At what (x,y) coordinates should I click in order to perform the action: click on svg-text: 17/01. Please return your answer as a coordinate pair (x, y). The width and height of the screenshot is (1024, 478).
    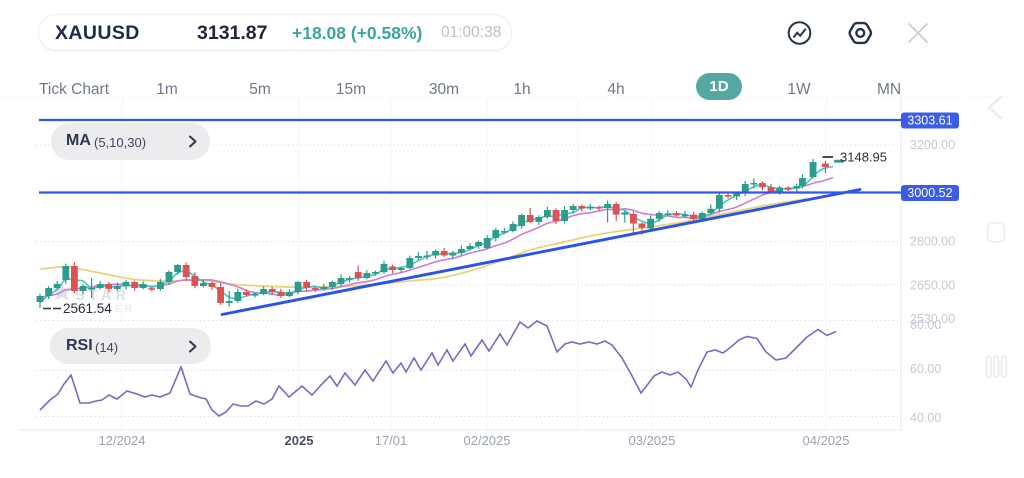
    Looking at the image, I should click on (391, 440).